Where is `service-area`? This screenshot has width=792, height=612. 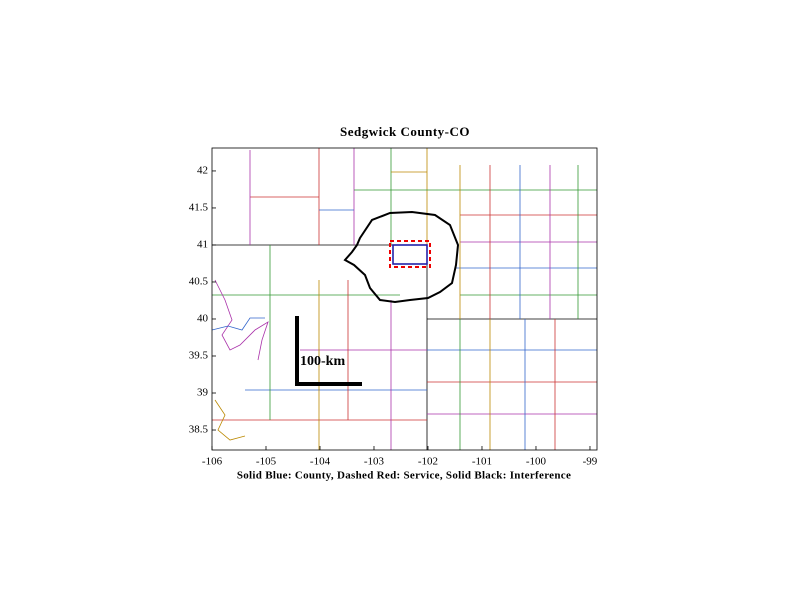
service-area is located at coordinates (410, 254).